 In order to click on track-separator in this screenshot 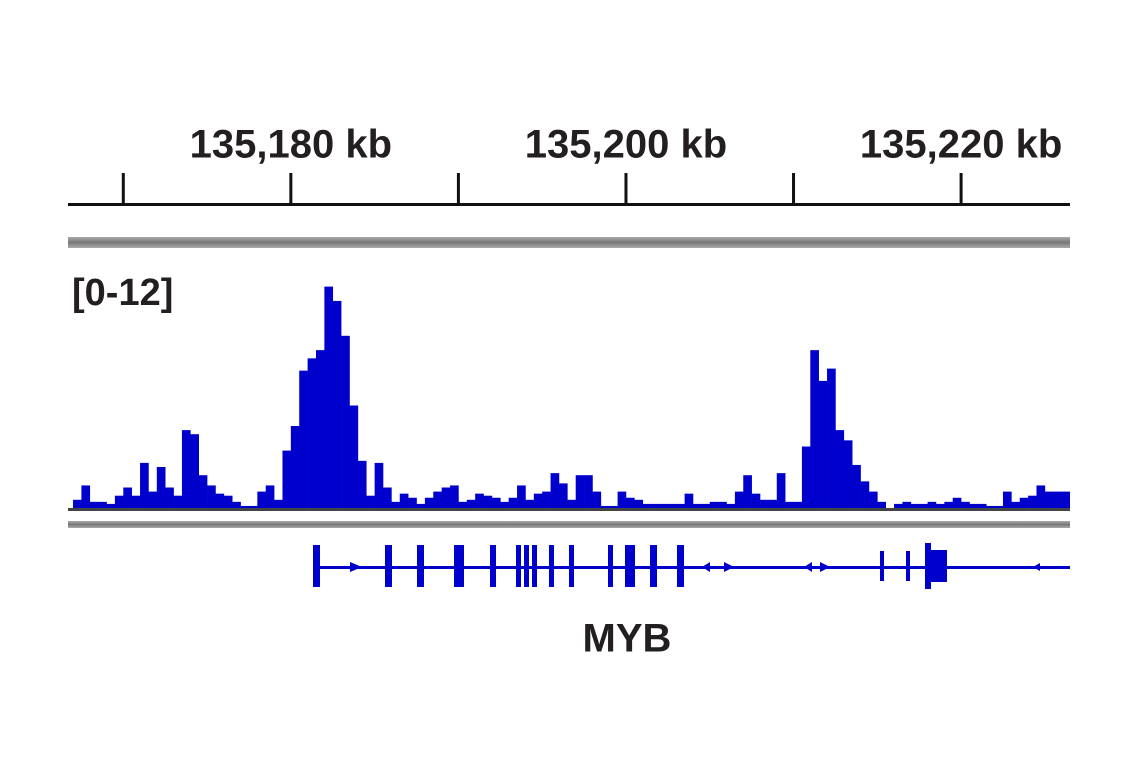, I will do `click(569, 242)`.